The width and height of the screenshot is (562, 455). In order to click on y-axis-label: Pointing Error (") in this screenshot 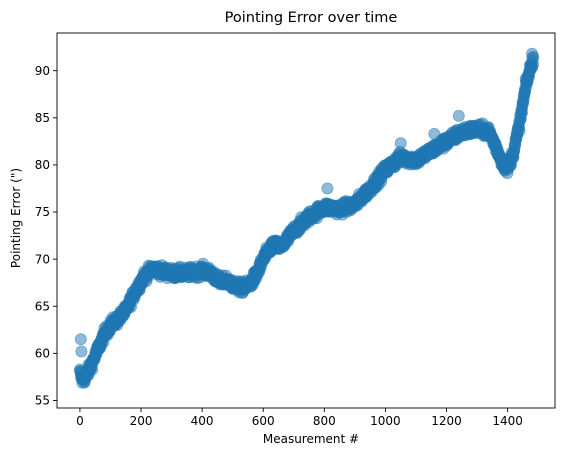, I will do `click(16, 218)`.